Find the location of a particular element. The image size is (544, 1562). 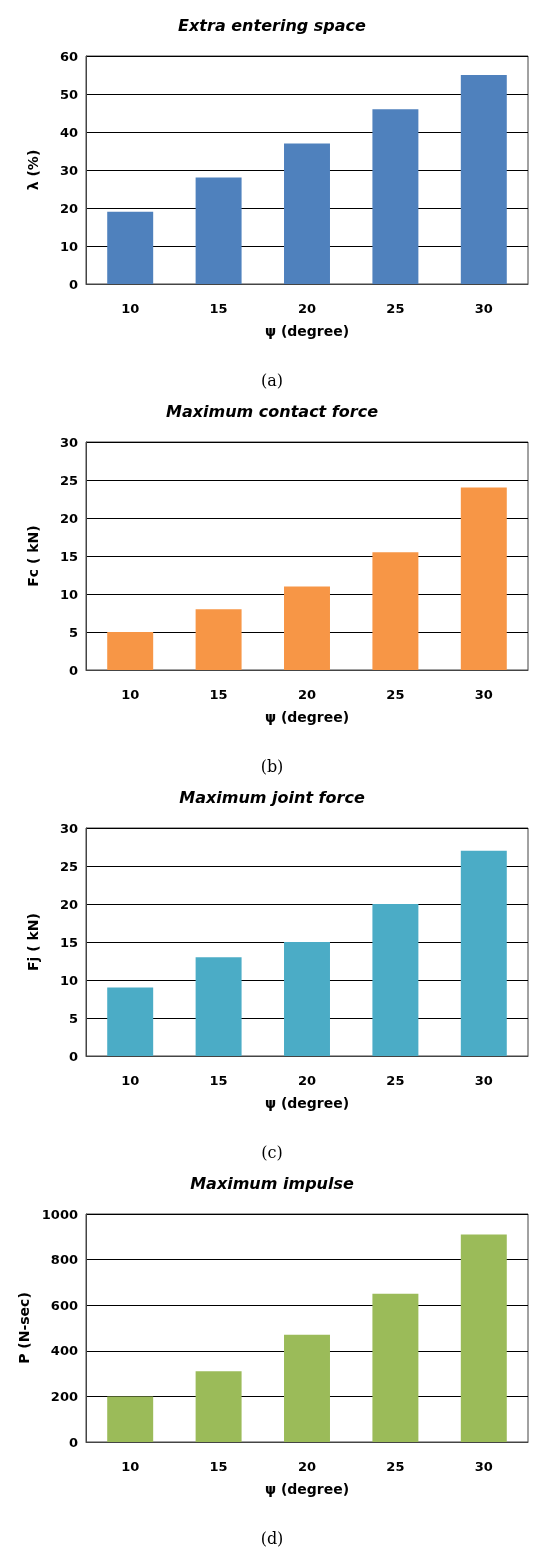

chart-title: Maximum contact force is located at coordinates (272, 411).